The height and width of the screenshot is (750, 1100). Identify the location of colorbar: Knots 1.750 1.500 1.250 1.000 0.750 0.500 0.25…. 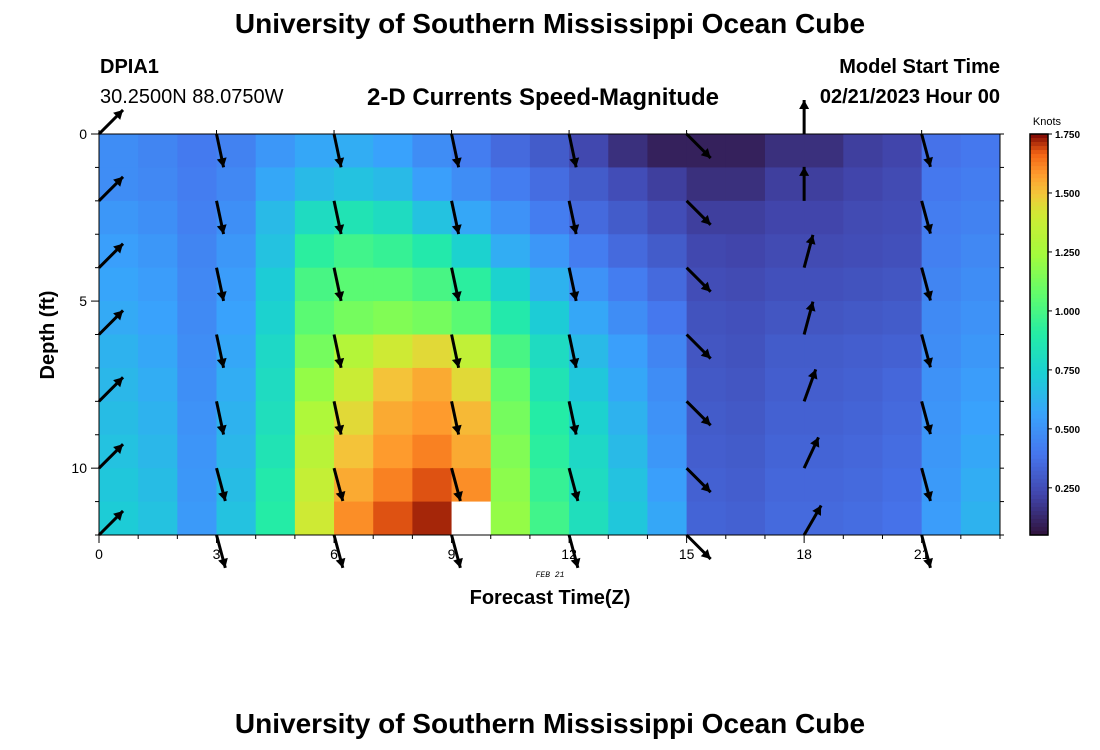
(1054, 326).